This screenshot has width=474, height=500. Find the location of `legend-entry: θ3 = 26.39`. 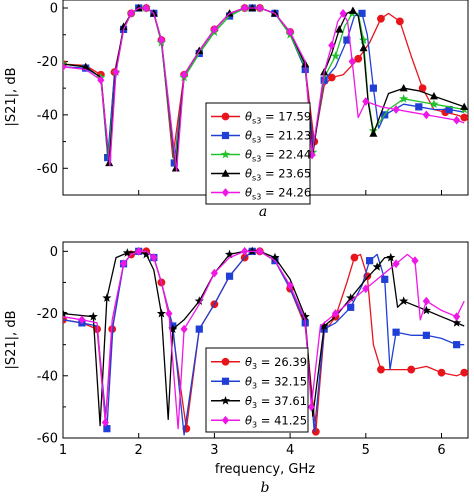

legend-entry: θ3 = 26.39 is located at coordinates (259, 363).